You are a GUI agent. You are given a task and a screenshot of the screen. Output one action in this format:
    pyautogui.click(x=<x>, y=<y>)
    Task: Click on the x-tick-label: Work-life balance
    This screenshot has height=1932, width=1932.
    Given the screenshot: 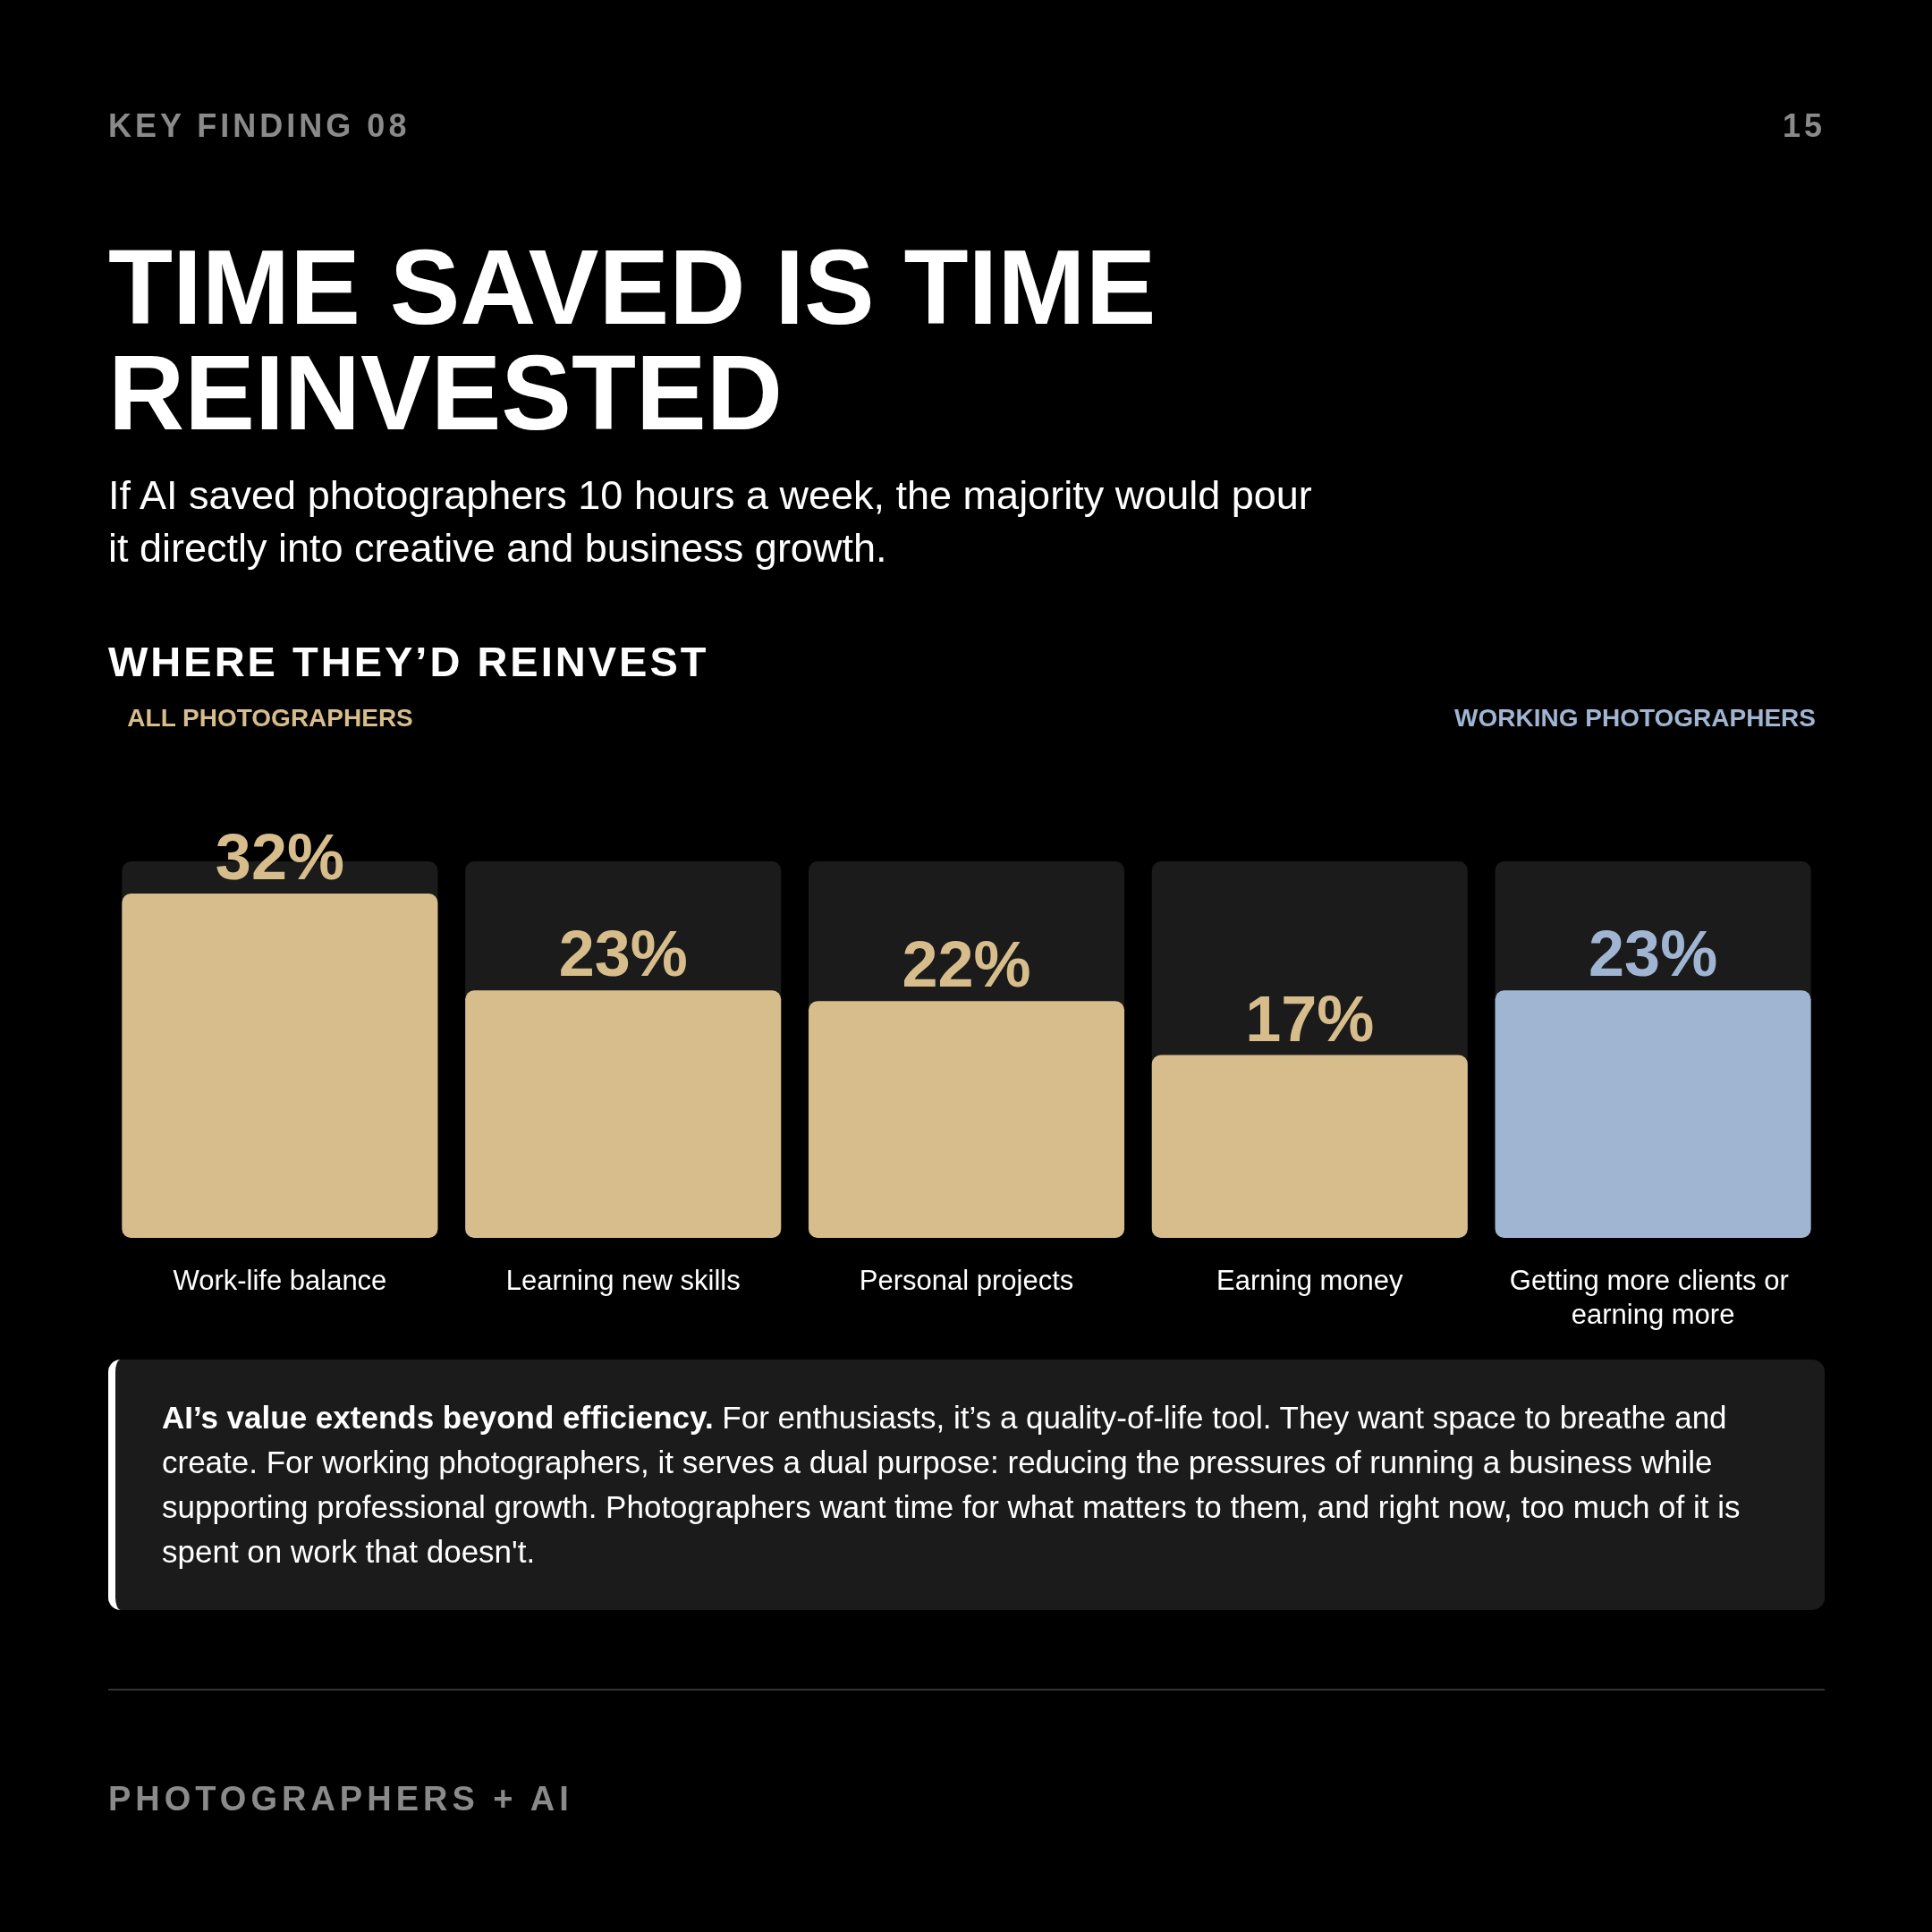 What is the action you would take?
    pyautogui.click(x=280, y=1280)
    